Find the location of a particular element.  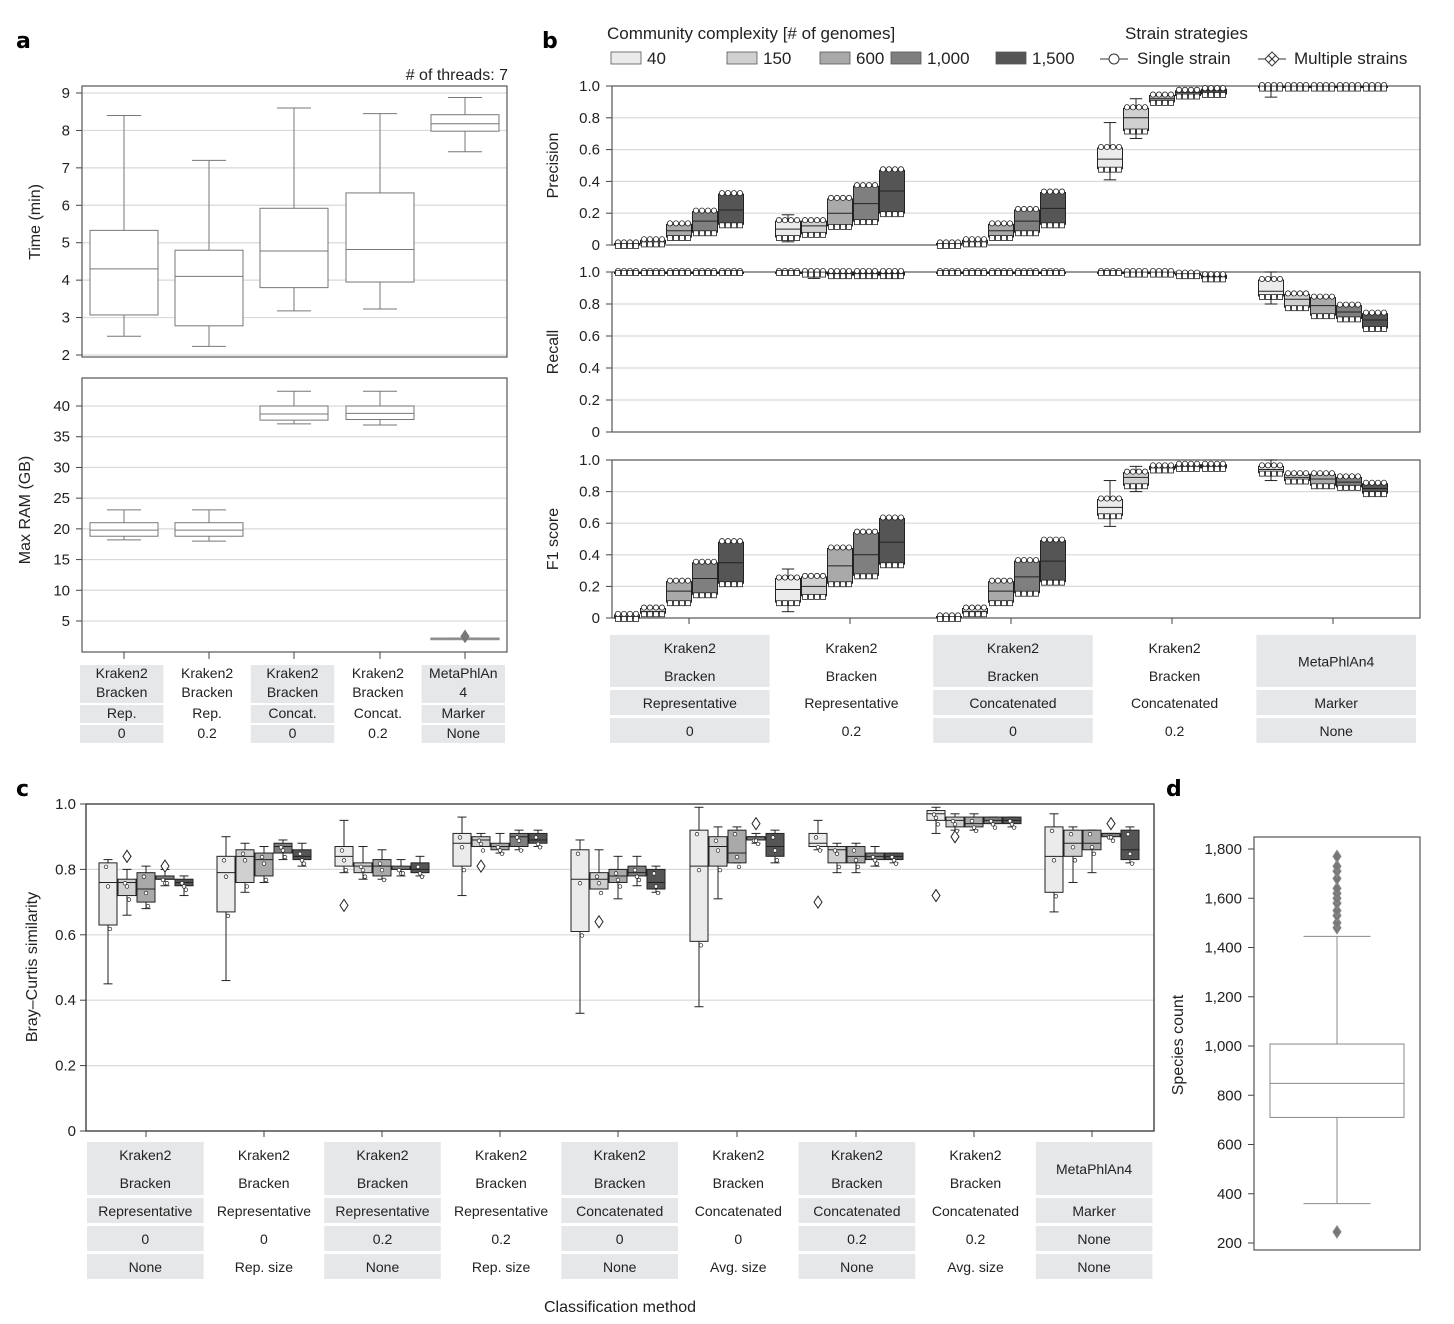

y-tick-label: 0.2 is located at coordinates (65, 1066).